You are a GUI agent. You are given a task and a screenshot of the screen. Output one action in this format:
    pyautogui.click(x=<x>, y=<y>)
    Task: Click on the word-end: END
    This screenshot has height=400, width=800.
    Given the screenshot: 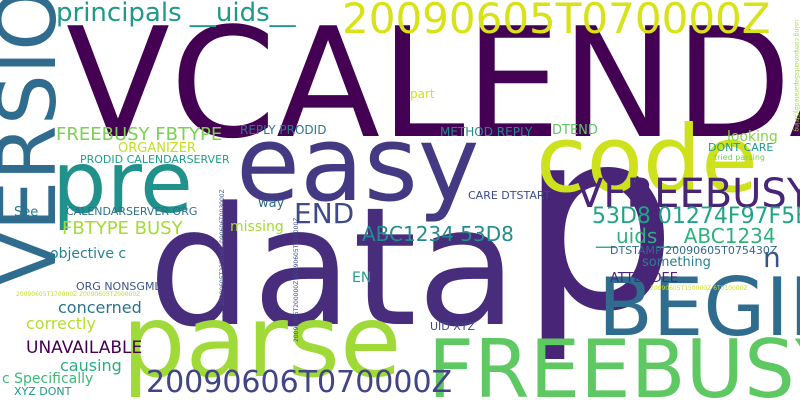 What is the action you would take?
    pyautogui.click(x=324, y=213)
    